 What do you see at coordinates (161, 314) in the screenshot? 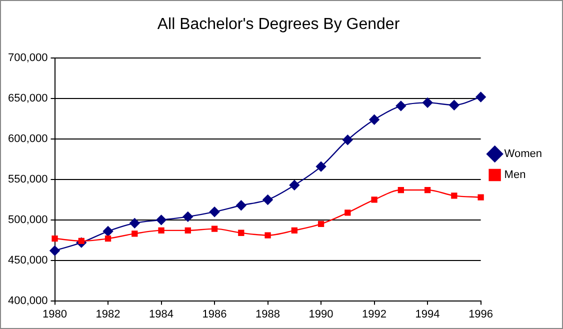
I see `x-tick-label: 1984` at bounding box center [161, 314].